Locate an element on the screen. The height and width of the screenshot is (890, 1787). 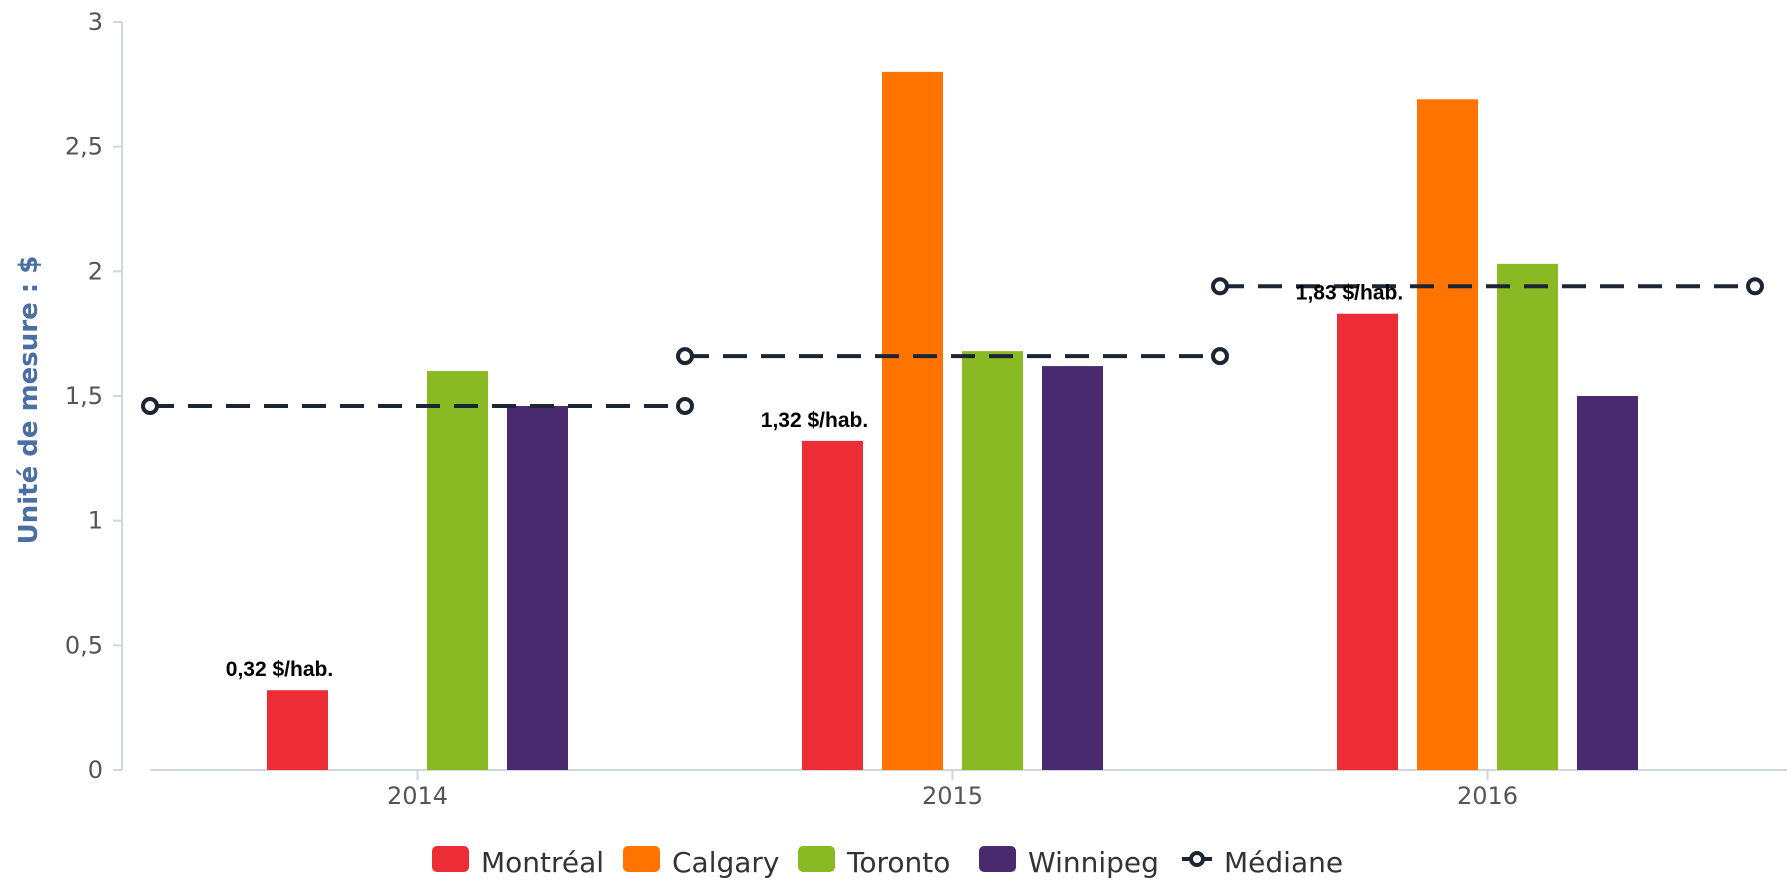
bar-winnipeg-2014 is located at coordinates (537, 587).